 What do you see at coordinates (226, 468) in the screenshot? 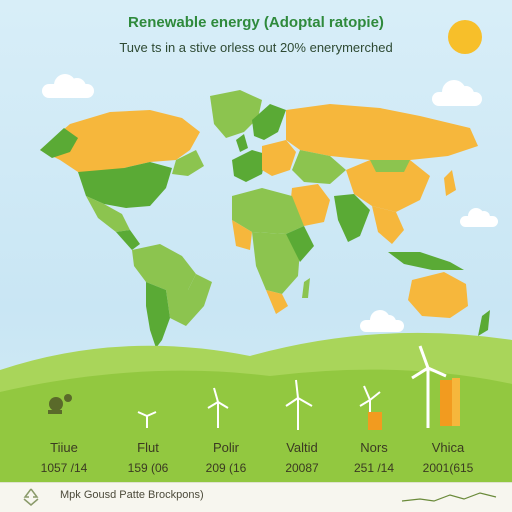
I see `stat-value: 209 (16` at bounding box center [226, 468].